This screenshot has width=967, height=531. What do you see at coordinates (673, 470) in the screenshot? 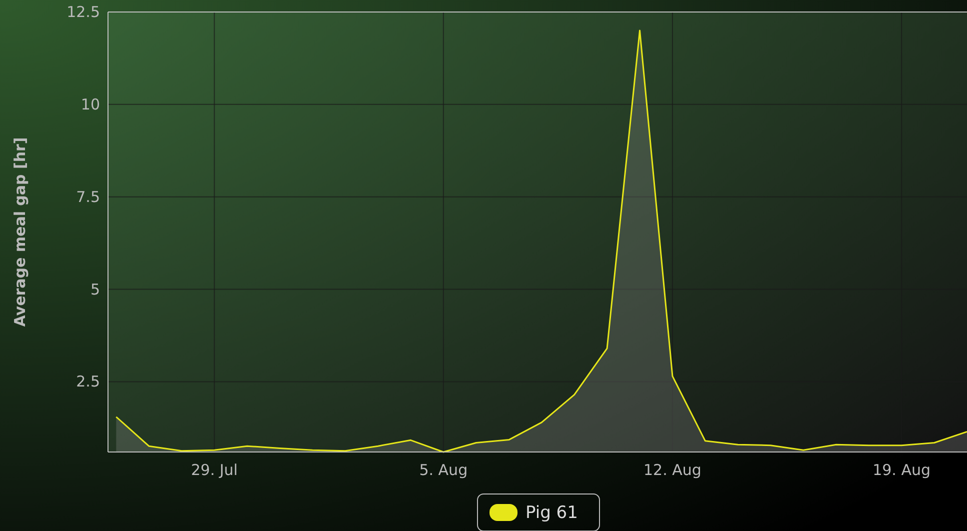
I see `x-tick-label: 12. Aug` at bounding box center [673, 470].